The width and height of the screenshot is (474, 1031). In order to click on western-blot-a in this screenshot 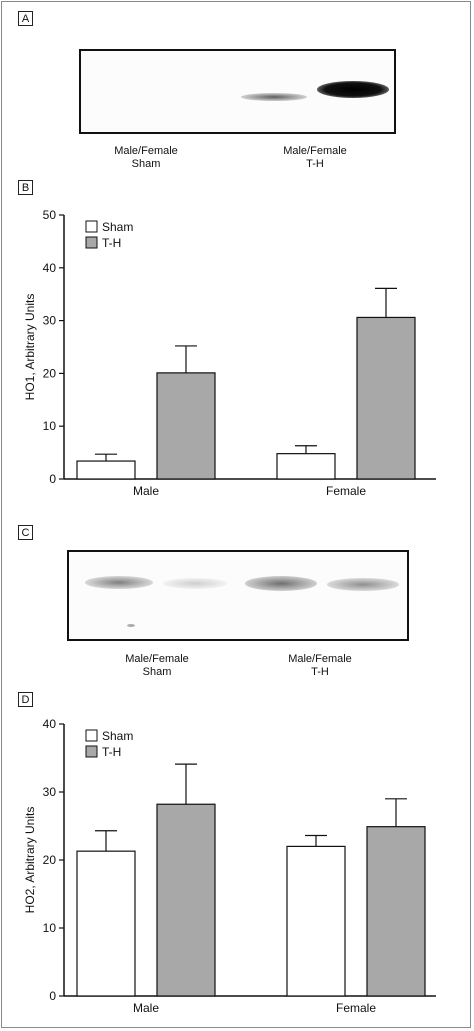, I will do `click(237, 91)`.